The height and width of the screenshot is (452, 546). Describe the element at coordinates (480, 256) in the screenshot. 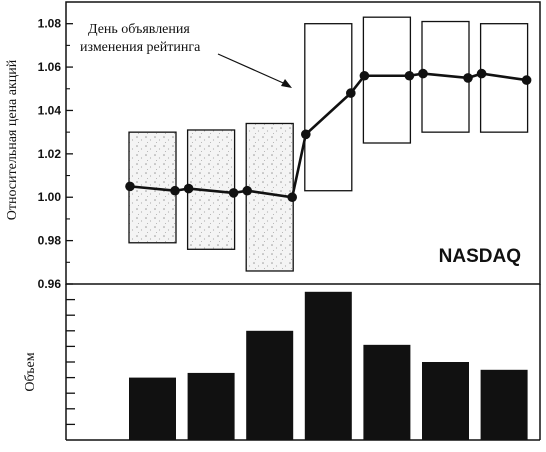

I see `nasdaq-label: NASDAQ` at that location.